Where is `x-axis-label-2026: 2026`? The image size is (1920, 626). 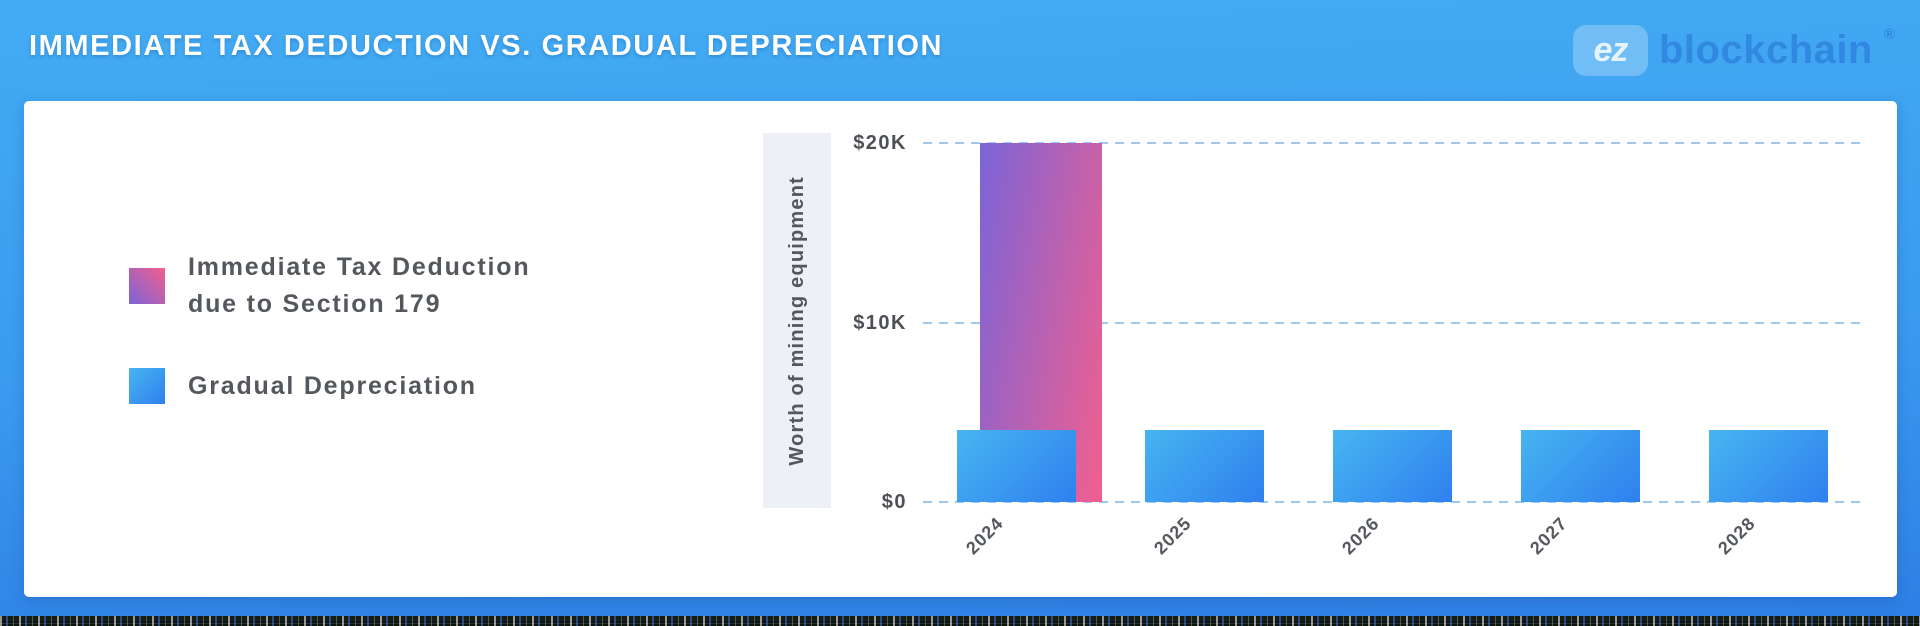
x-axis-label-2026: 2026 is located at coordinates (1361, 536).